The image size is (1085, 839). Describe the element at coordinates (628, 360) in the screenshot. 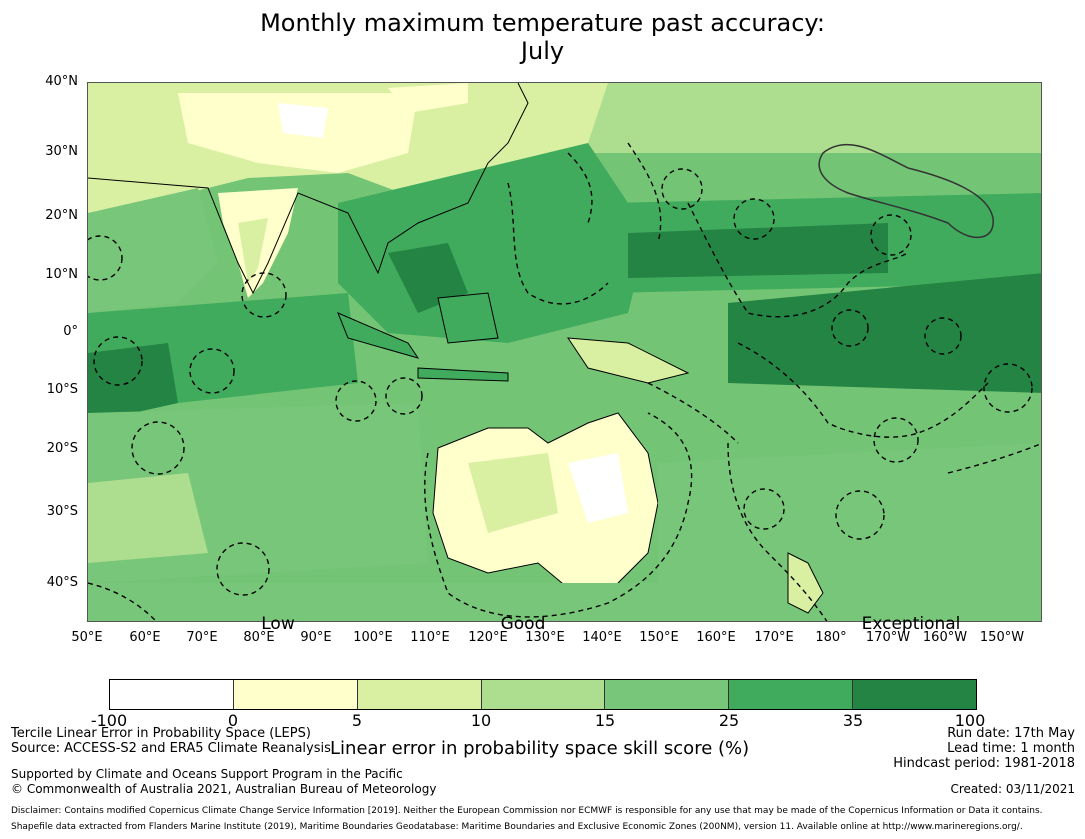

I see `new-guinea` at that location.